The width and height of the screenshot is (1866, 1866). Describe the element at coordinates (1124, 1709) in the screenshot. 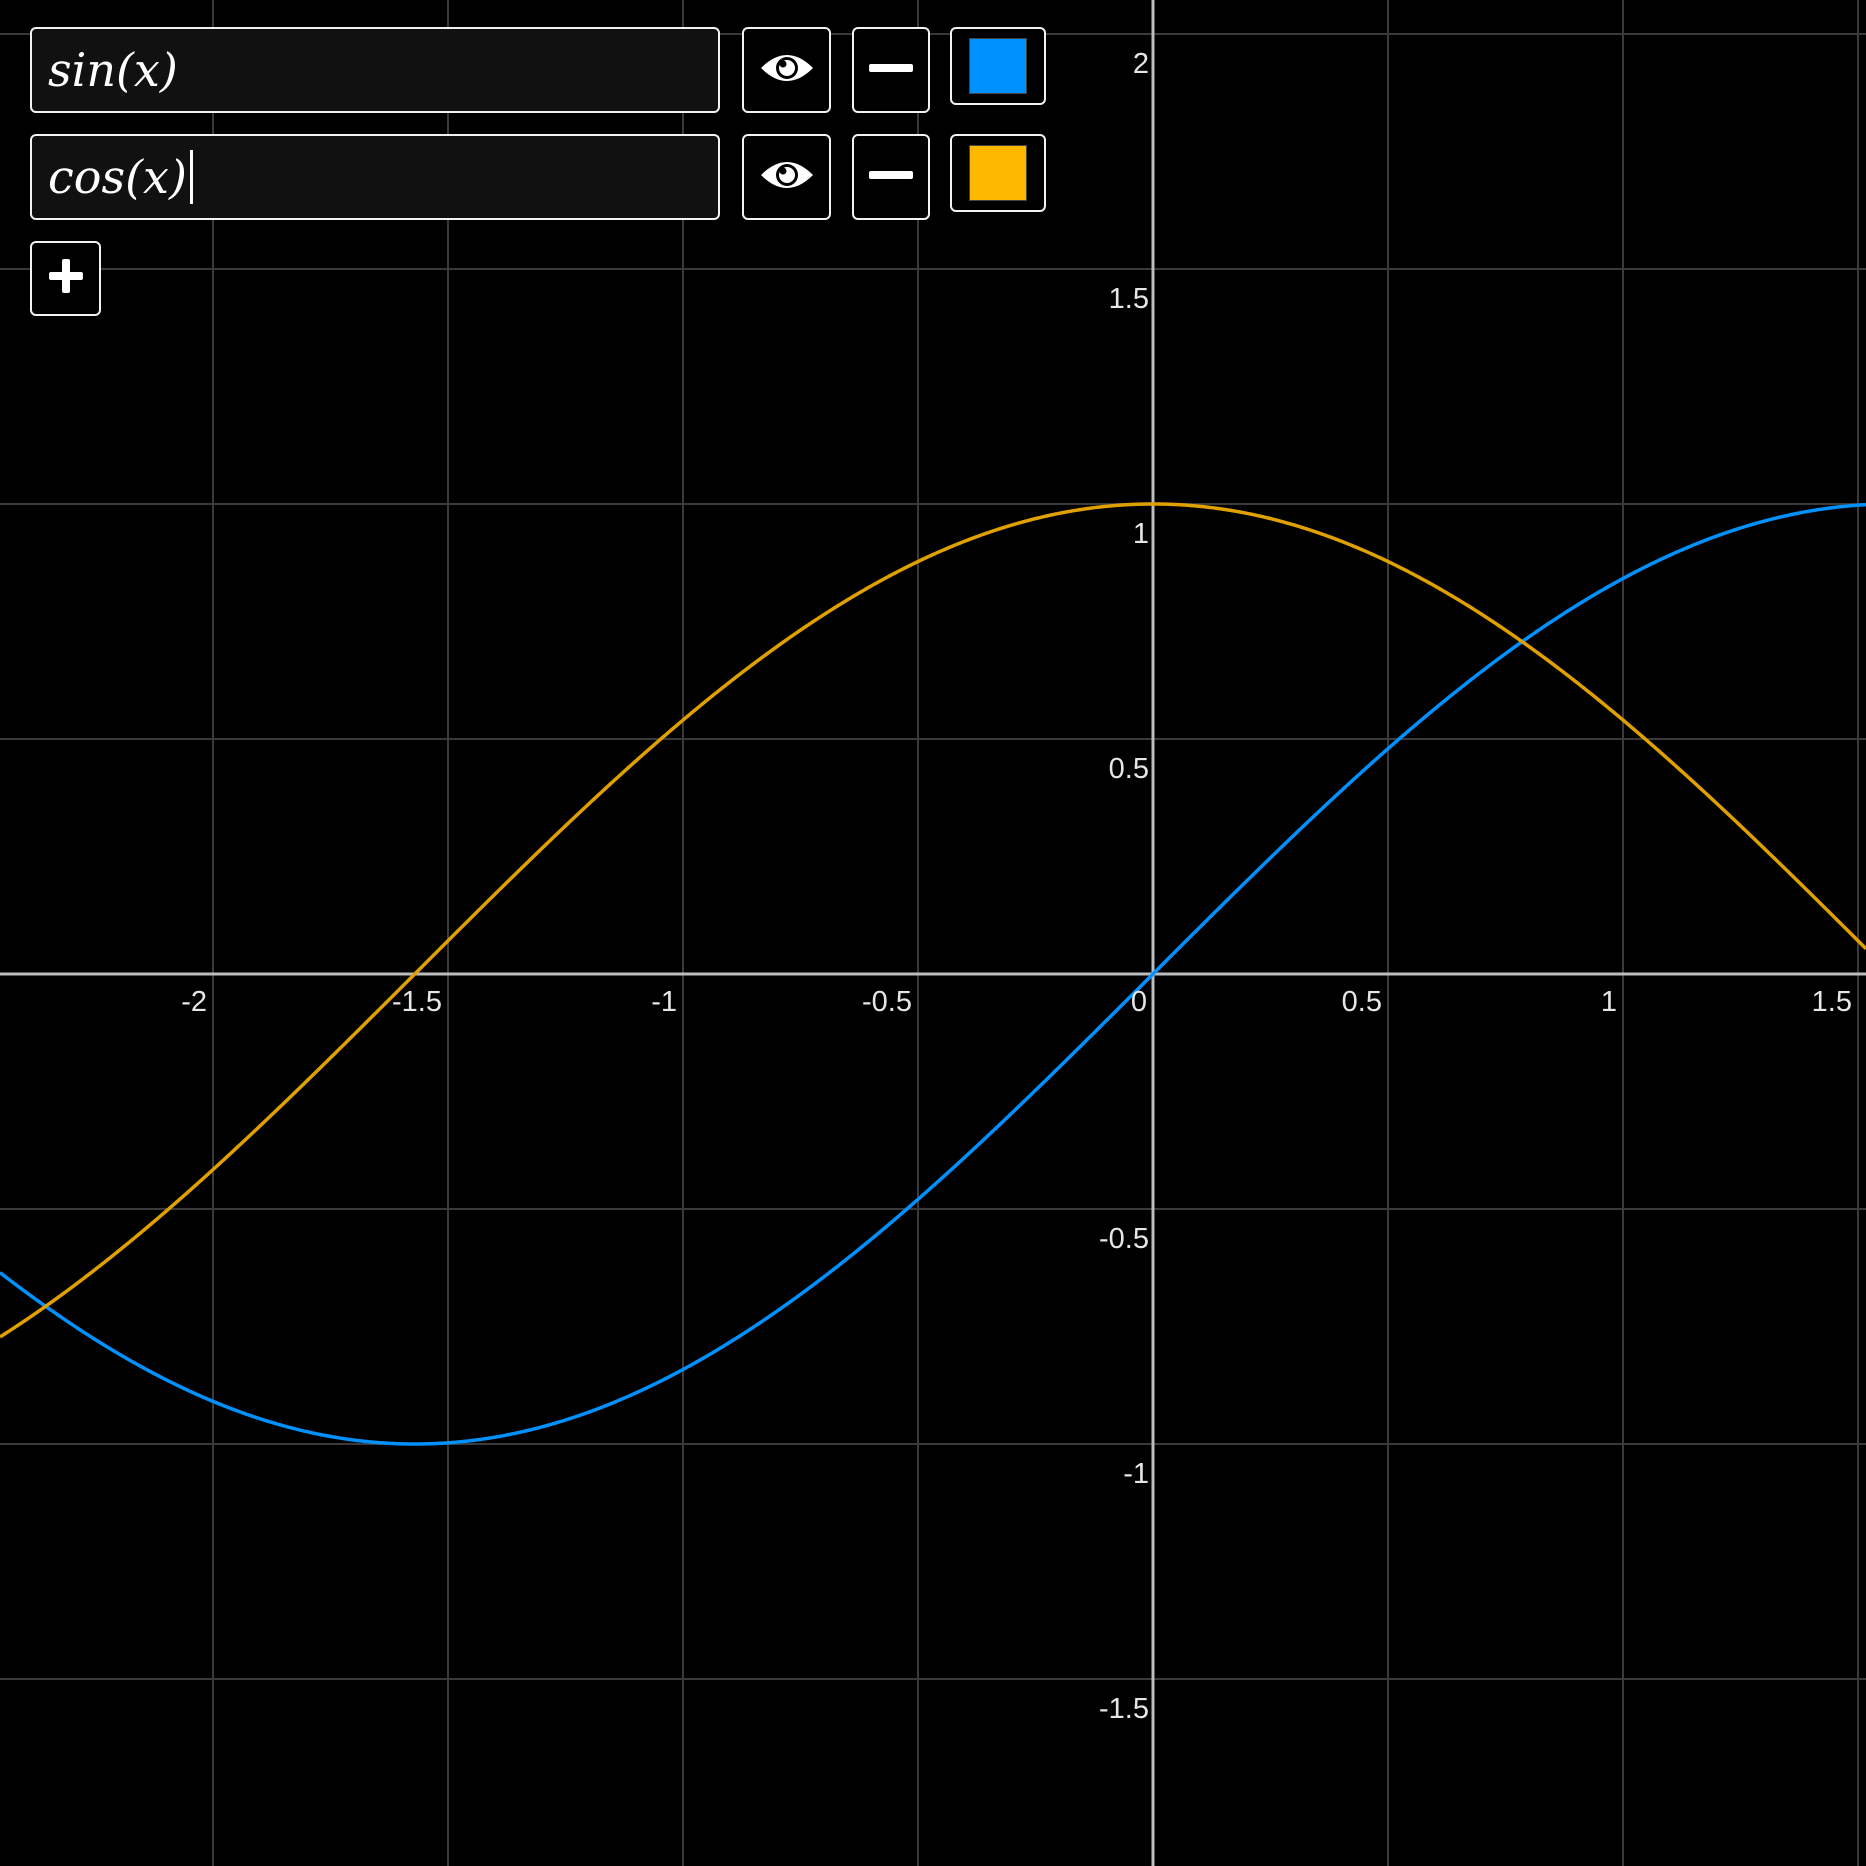

I see `y-tick-label: -1.5` at that location.